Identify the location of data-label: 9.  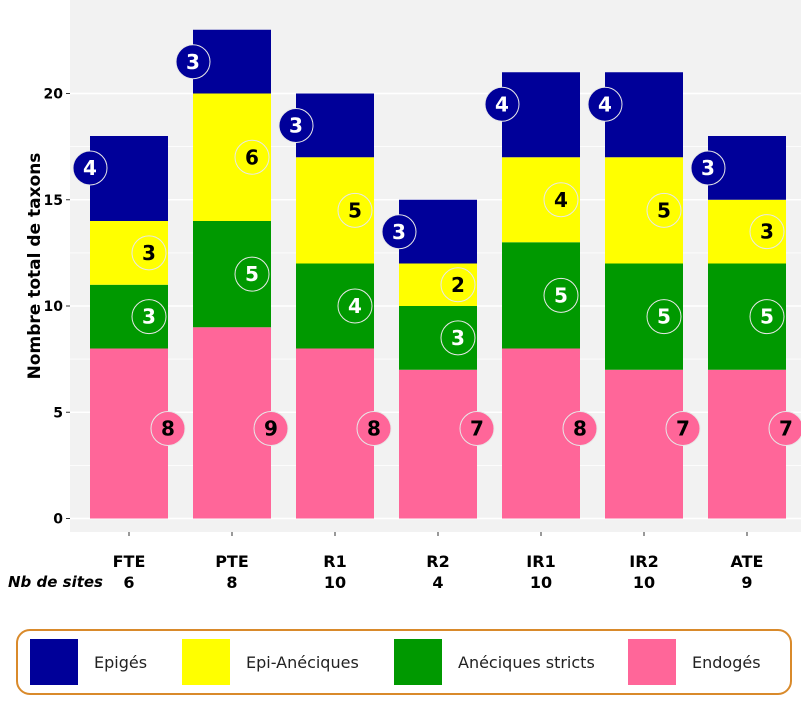
(271, 429).